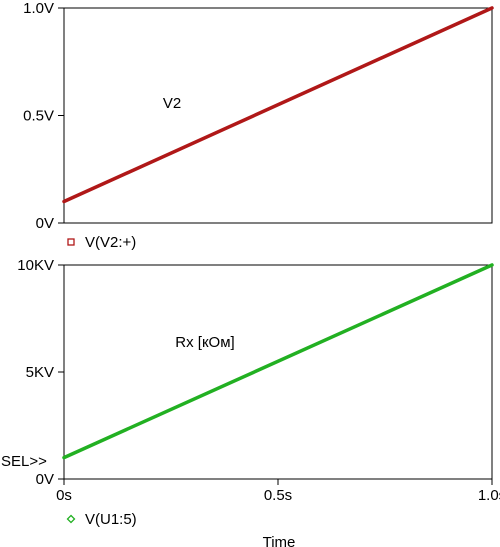 This screenshot has height=547, width=500. Describe the element at coordinates (111, 519) in the screenshot. I see `legend-label: V(U1:5)` at that location.